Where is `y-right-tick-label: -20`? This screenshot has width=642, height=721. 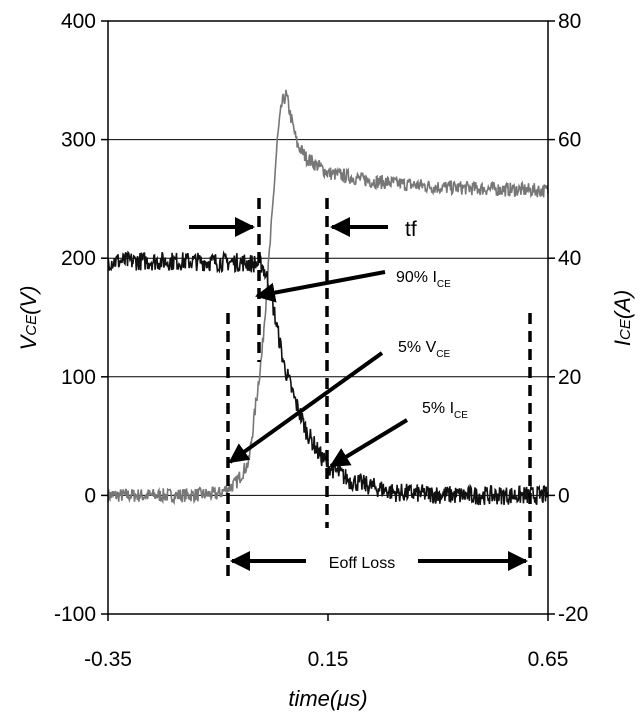
y-right-tick-label: -20 is located at coordinates (573, 614).